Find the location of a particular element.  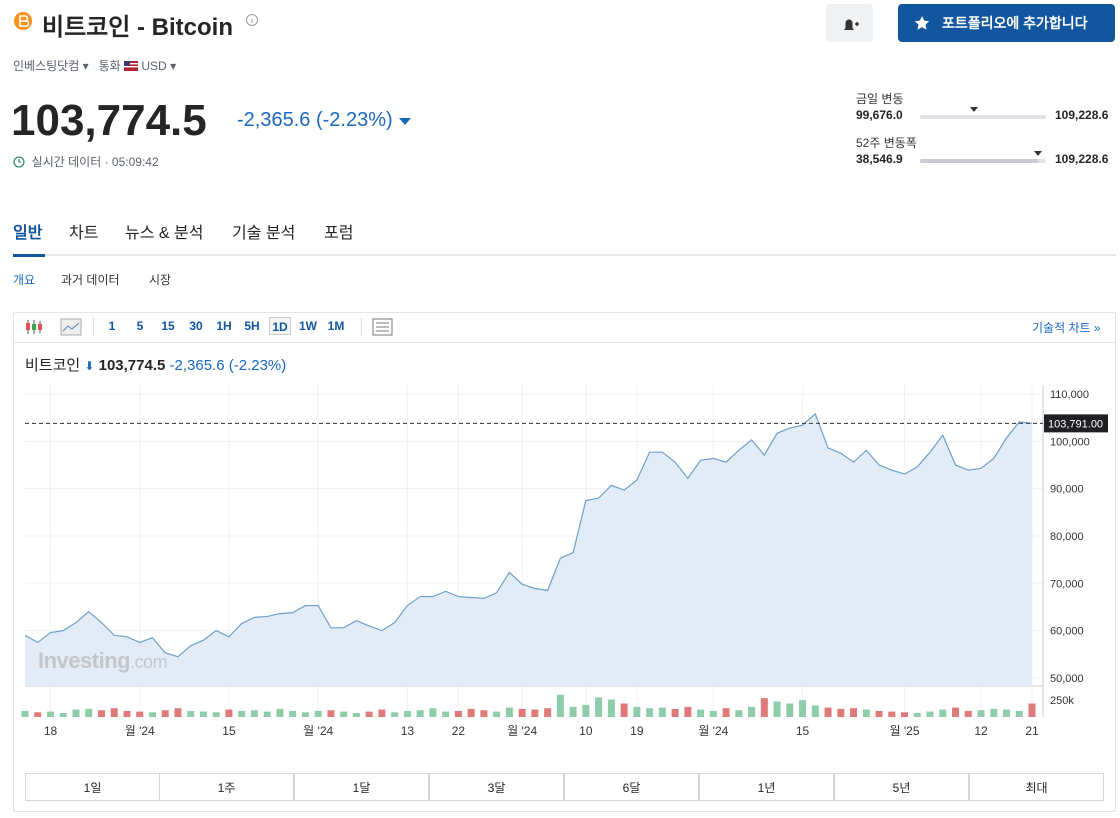

interval-button: 30 is located at coordinates (196, 326).